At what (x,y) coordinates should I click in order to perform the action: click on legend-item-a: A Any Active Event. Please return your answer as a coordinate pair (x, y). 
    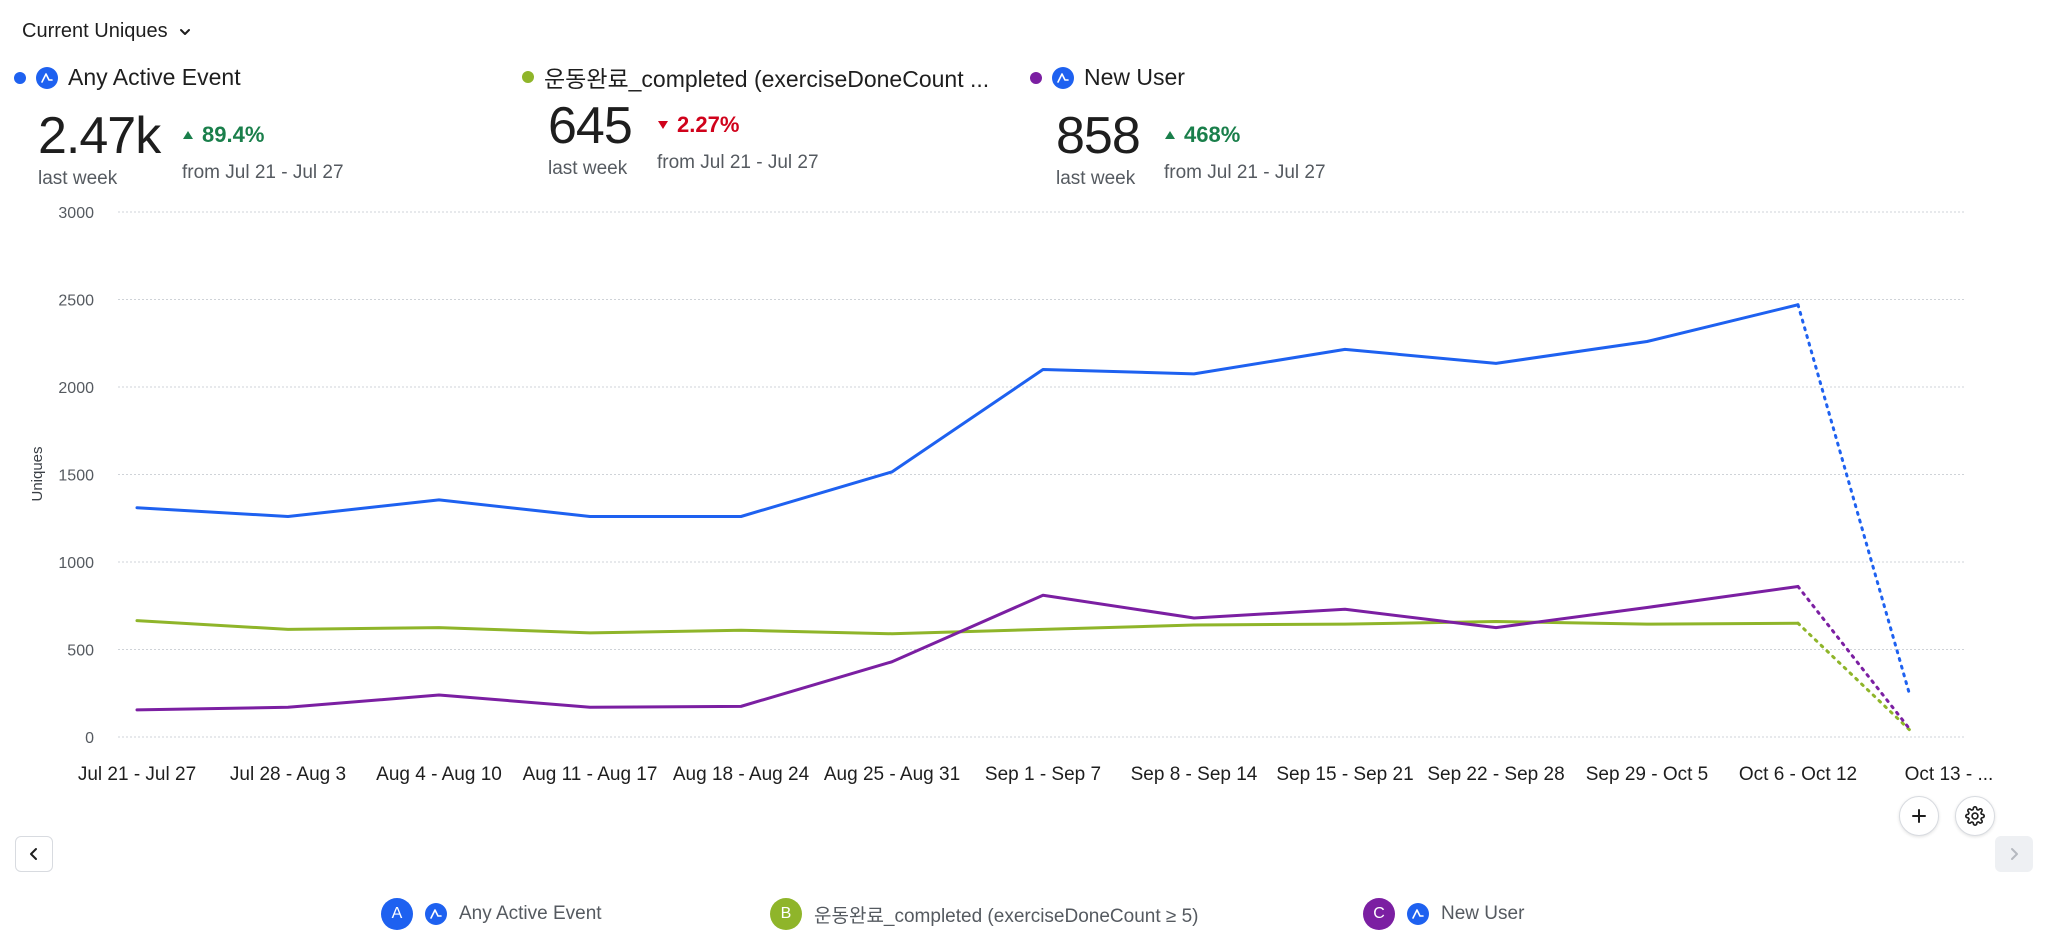
    Looking at the image, I should click on (491, 914).